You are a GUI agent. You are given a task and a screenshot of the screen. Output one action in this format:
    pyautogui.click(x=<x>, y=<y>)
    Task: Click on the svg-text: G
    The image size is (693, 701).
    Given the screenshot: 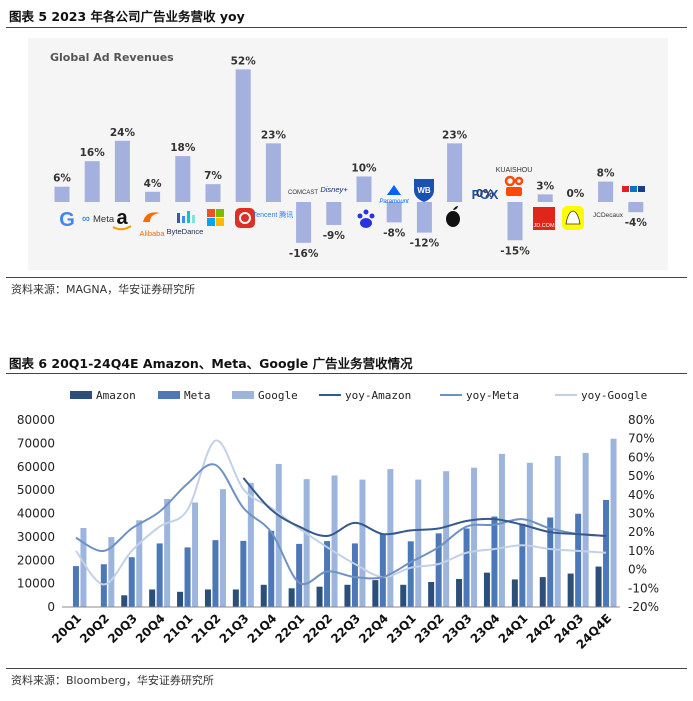 What is the action you would take?
    pyautogui.click(x=67, y=220)
    